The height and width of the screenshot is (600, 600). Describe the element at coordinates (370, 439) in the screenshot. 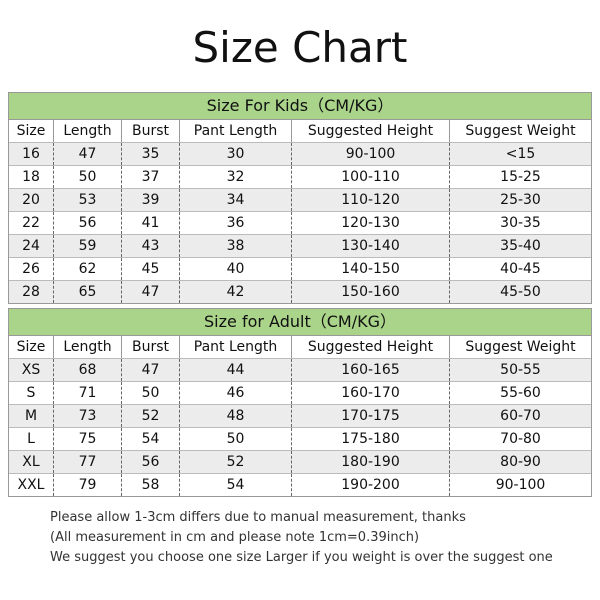

I see `cell: 175-180` at that location.